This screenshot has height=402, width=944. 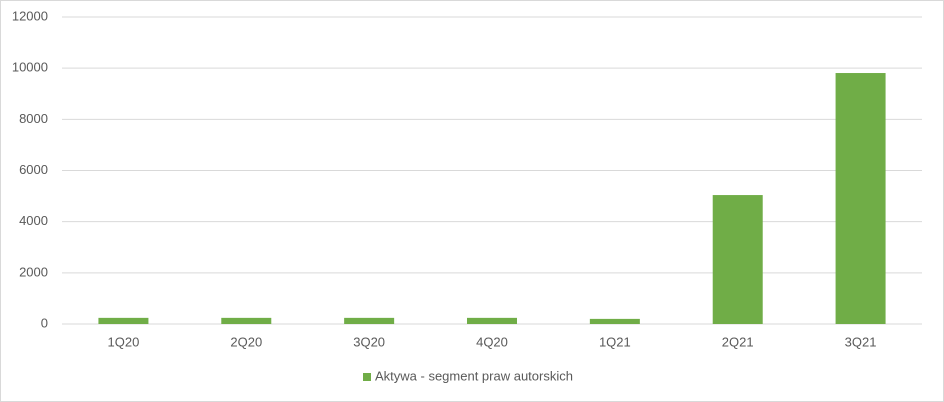 I want to click on legend-label: Aktywa - segment praw autorskich, so click(x=474, y=375).